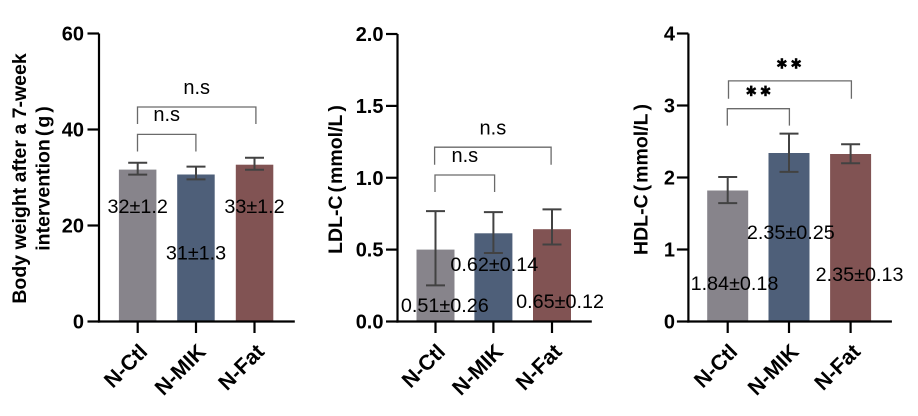 The image size is (918, 416). What do you see at coordinates (73, 131) in the screenshot?
I see `svg-text: 40` at bounding box center [73, 131].